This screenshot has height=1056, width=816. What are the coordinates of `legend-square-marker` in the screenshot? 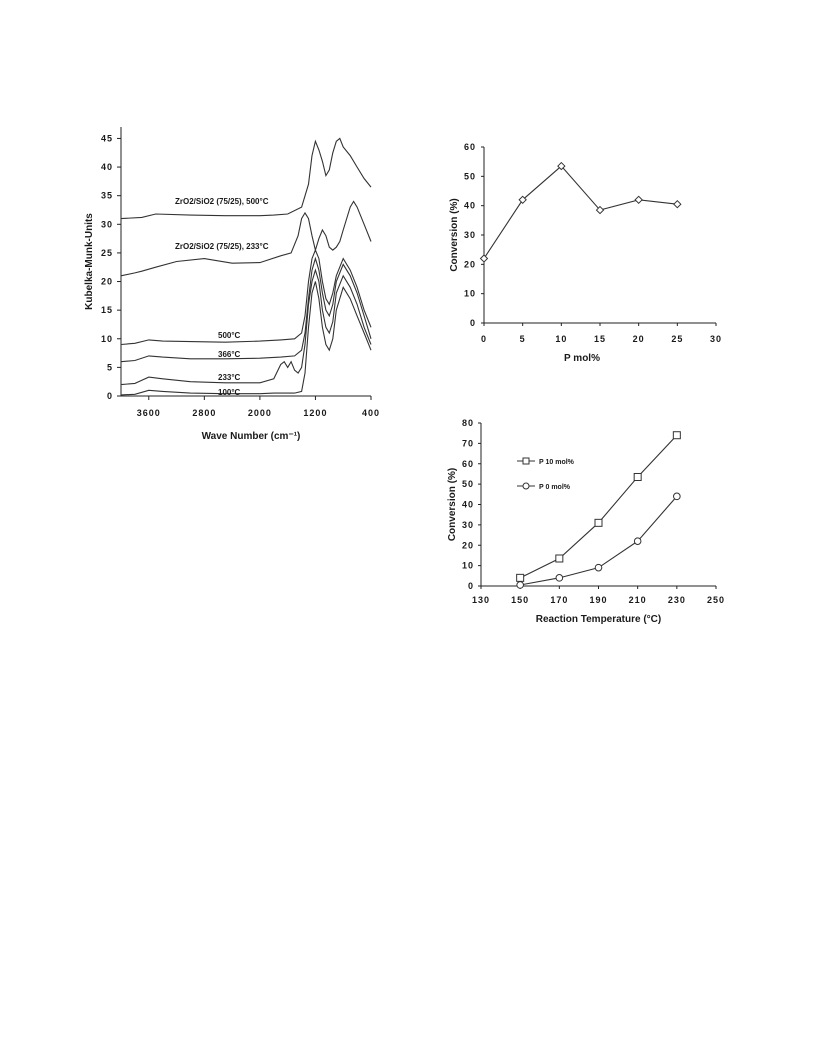 It's located at (526, 461).